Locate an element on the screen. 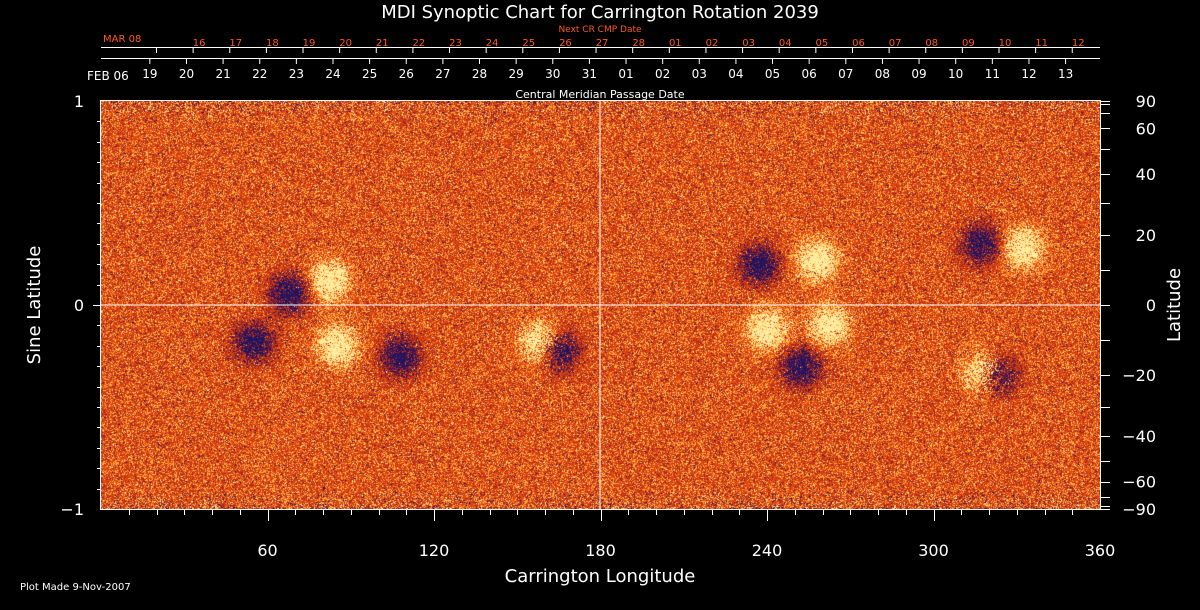 The height and width of the screenshot is (610, 1200). y-tick-label: 1 is located at coordinates (79, 101).